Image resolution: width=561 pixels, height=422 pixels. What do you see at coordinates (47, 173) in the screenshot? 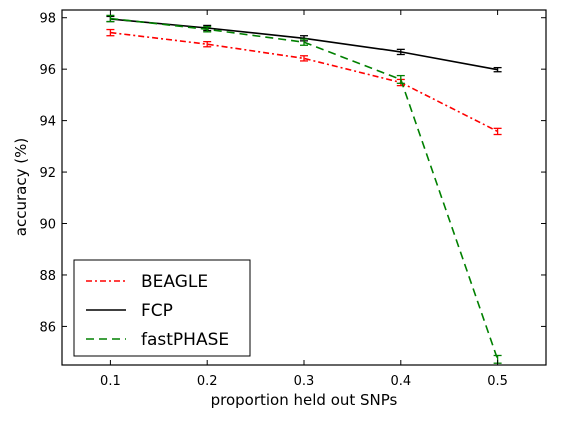
I see `y-tick-label: 92` at bounding box center [47, 173].